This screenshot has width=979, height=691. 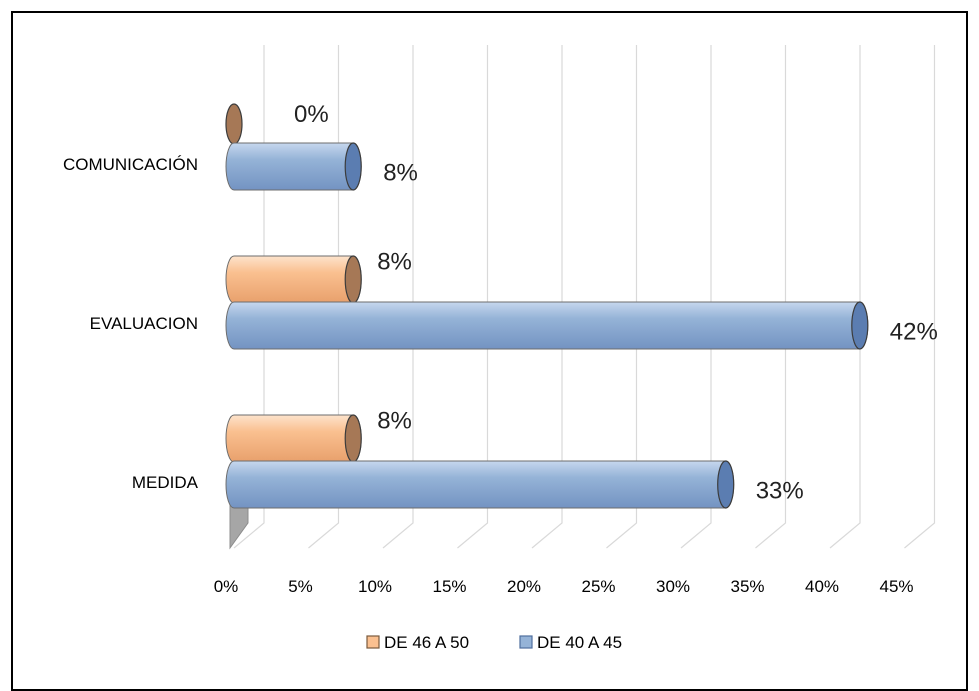 I want to click on x-tick-label: 10%, so click(x=375, y=586).